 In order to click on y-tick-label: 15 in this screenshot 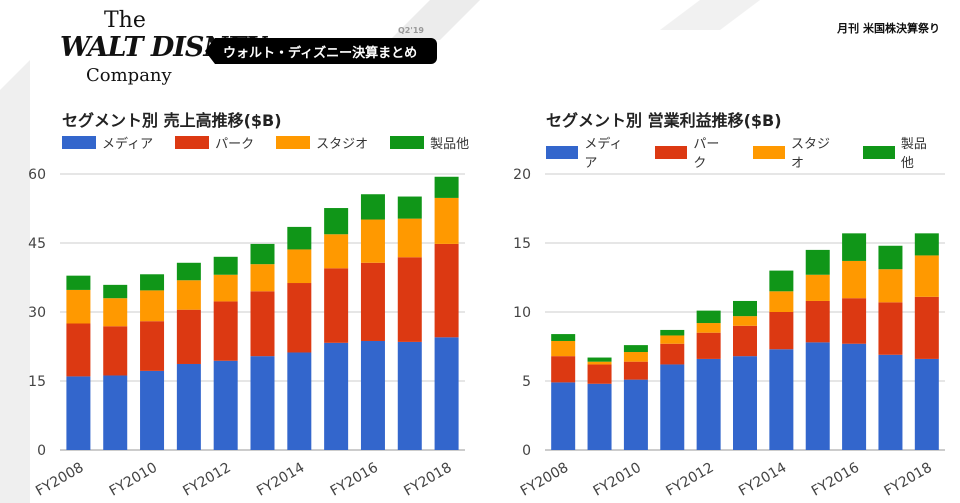, I will do `click(37, 382)`.